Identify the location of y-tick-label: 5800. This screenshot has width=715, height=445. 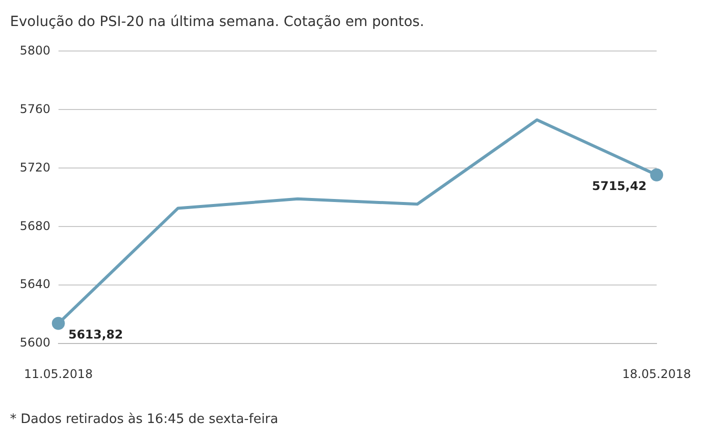
(35, 50).